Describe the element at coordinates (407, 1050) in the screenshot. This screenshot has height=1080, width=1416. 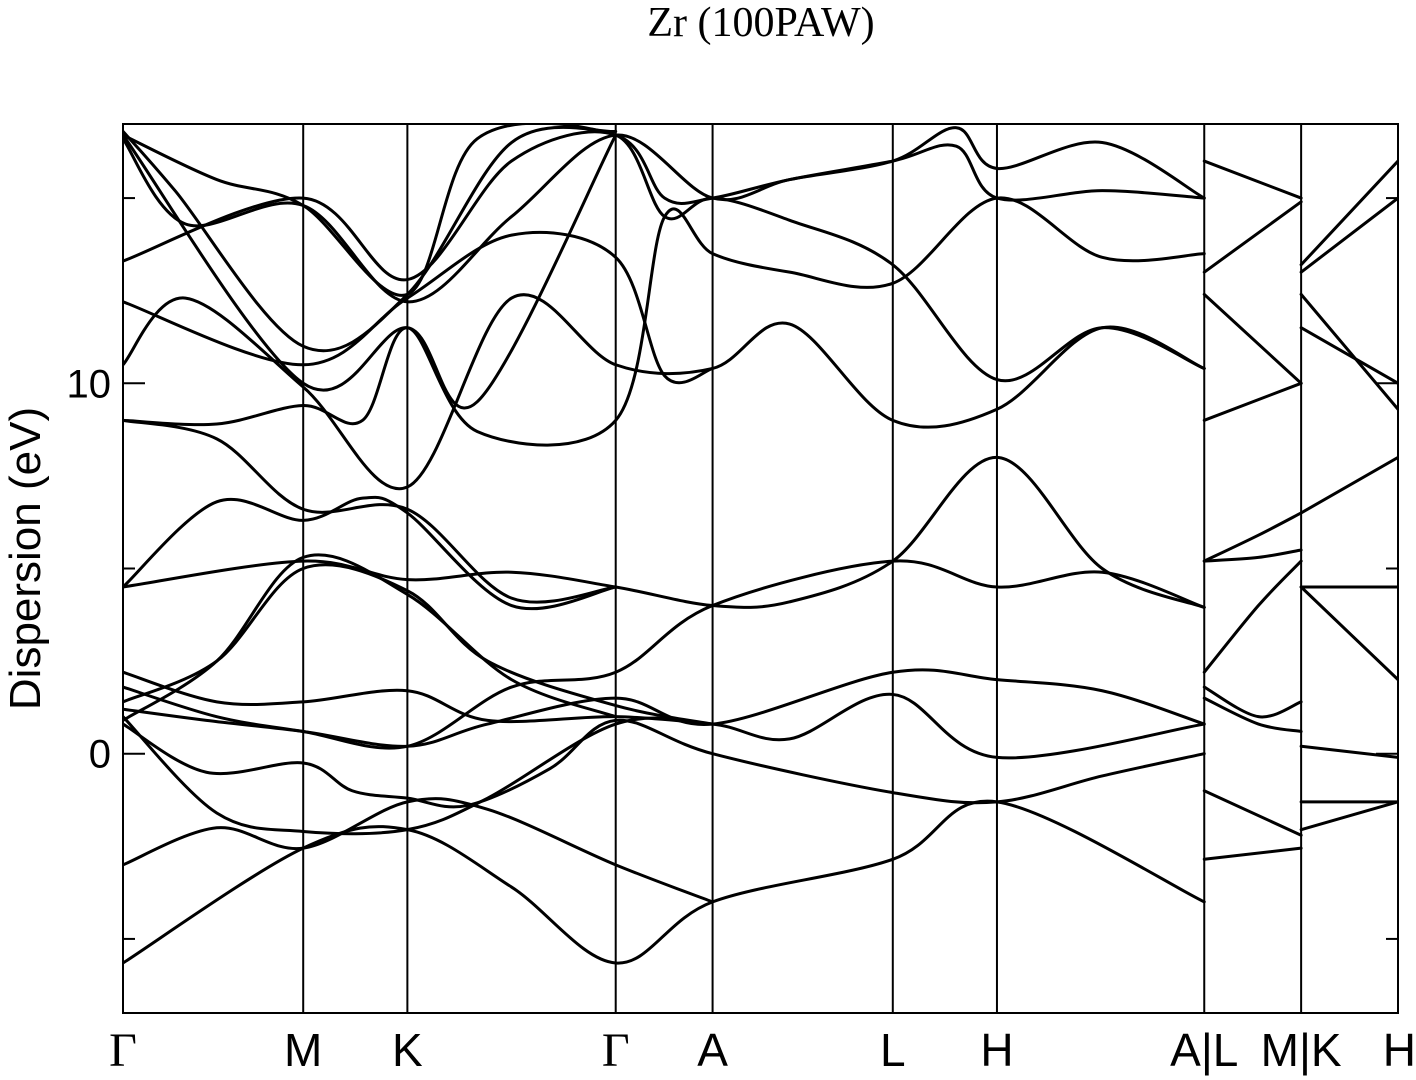
I see `k-point-label: K` at that location.